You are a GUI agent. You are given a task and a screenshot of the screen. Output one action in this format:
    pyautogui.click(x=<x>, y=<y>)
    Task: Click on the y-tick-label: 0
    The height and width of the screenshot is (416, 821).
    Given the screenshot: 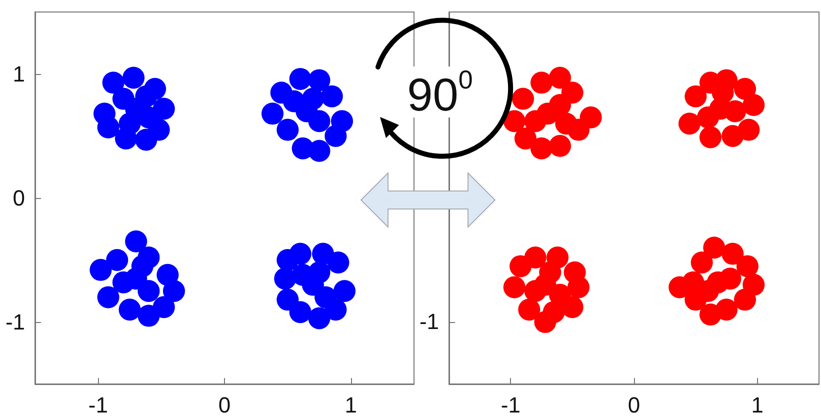 What is the action you would take?
    pyautogui.click(x=18, y=198)
    